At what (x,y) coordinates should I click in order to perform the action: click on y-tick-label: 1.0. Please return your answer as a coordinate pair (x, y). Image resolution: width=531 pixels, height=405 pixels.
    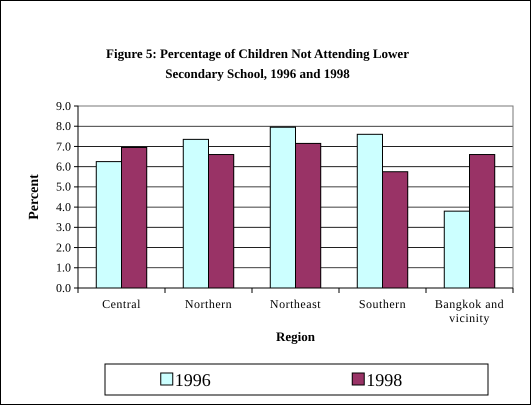
    Looking at the image, I should click on (63, 267).